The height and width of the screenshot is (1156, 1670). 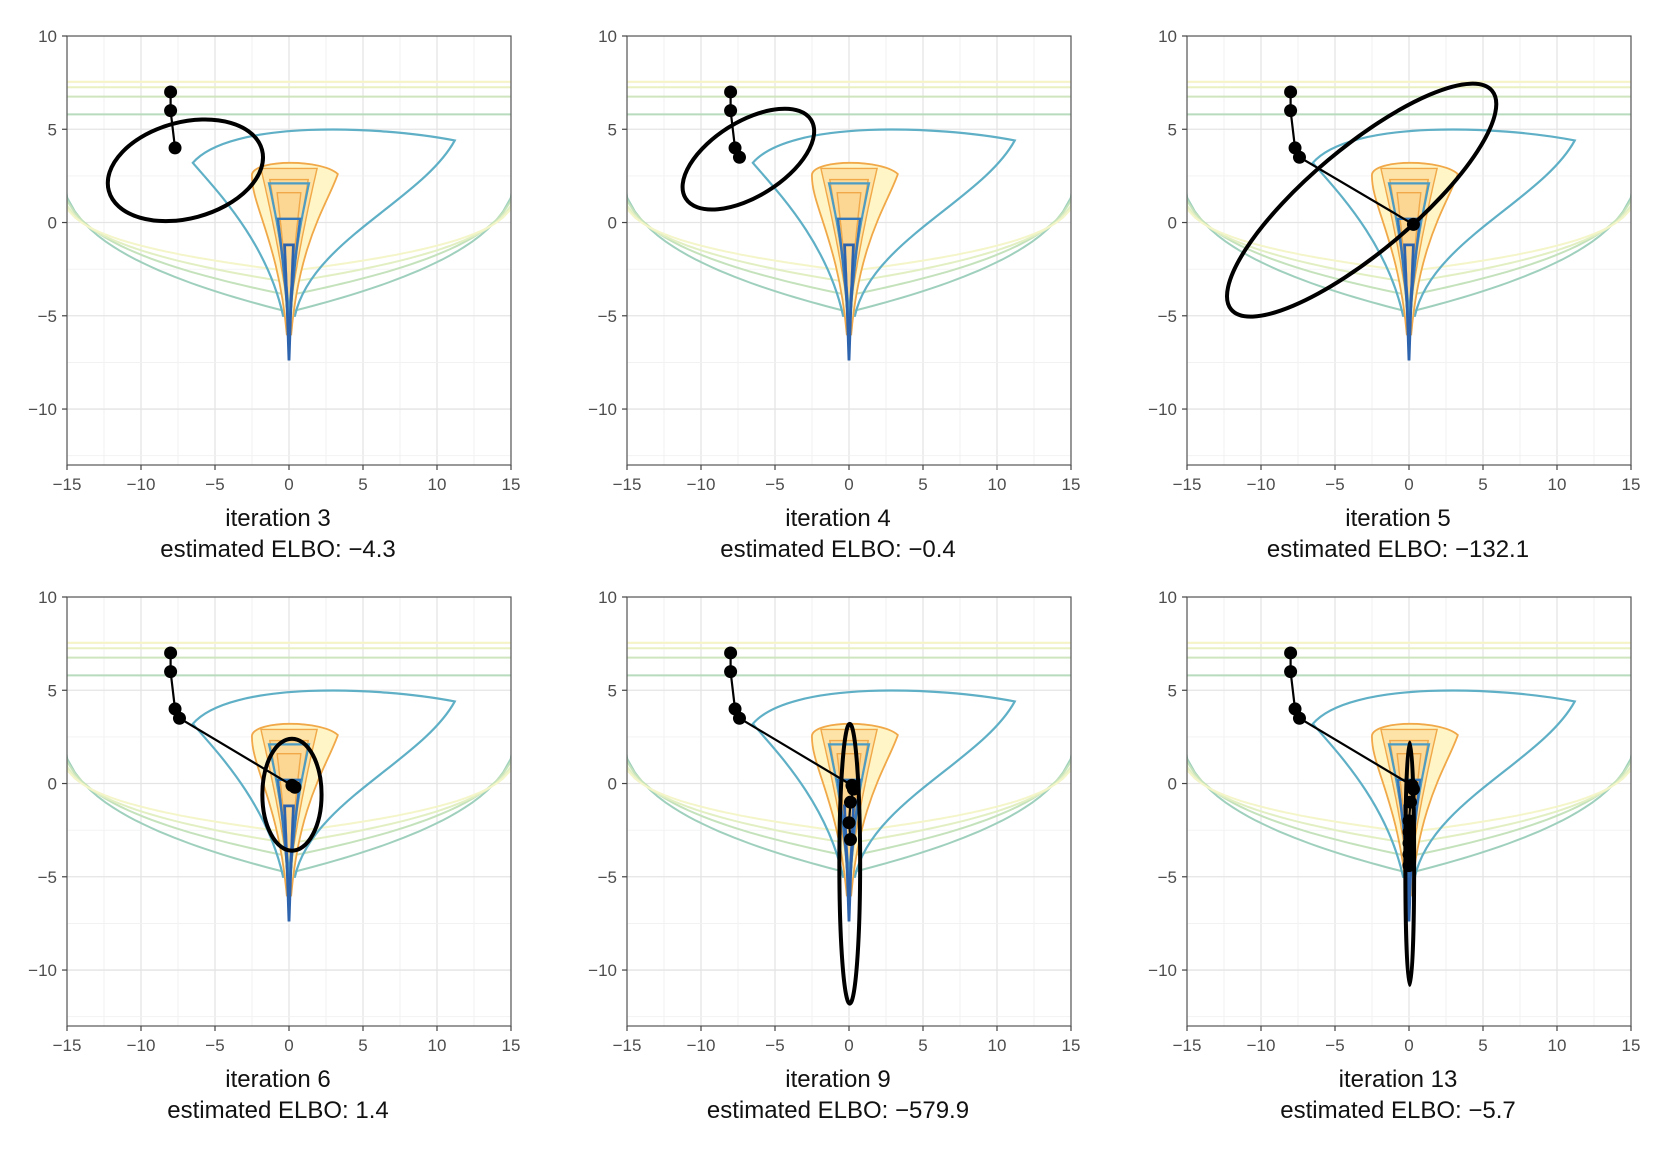 What do you see at coordinates (838, 1079) in the screenshot?
I see `iteration-label: iteration 9` at bounding box center [838, 1079].